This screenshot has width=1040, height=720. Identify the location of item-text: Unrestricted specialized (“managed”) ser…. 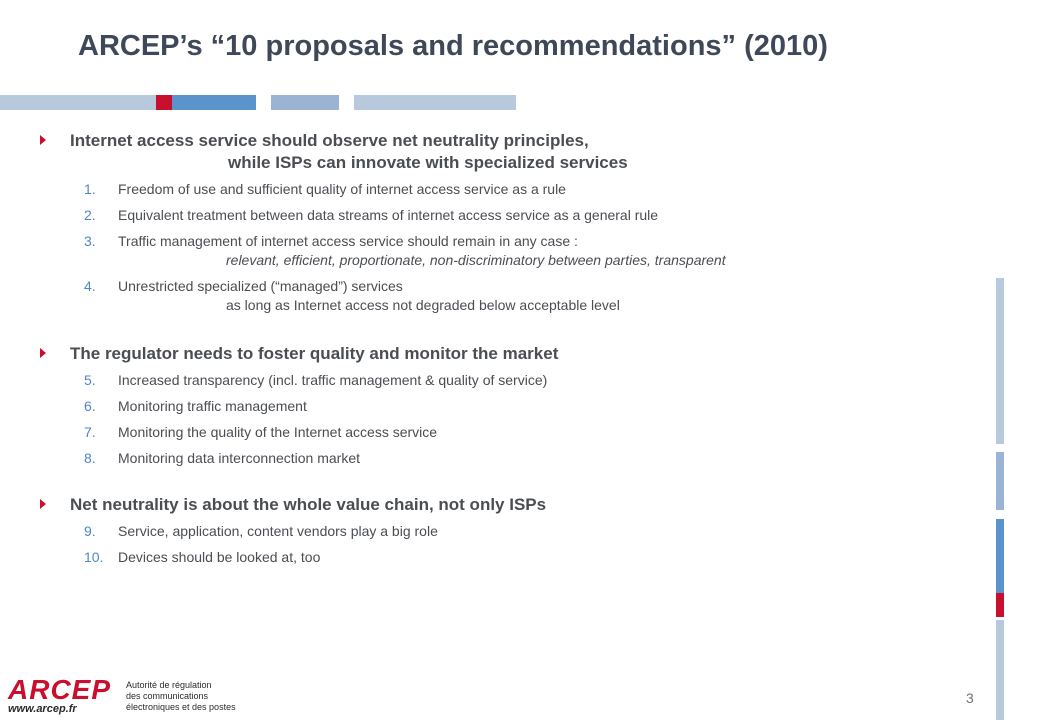
(260, 286).